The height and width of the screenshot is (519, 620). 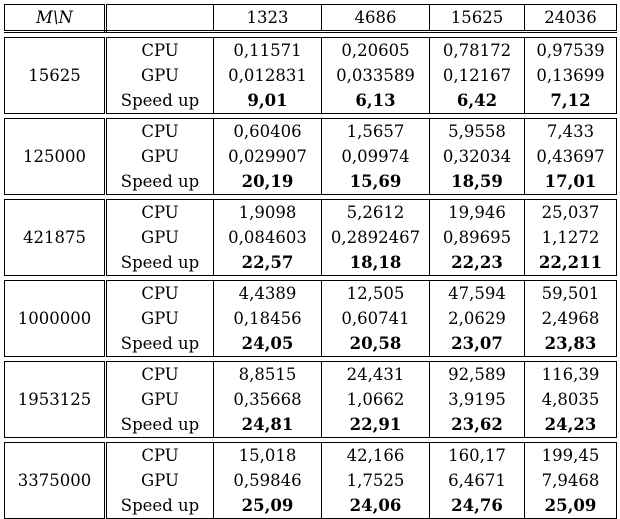 I want to click on speedup-cell: 24,76, so click(x=477, y=506).